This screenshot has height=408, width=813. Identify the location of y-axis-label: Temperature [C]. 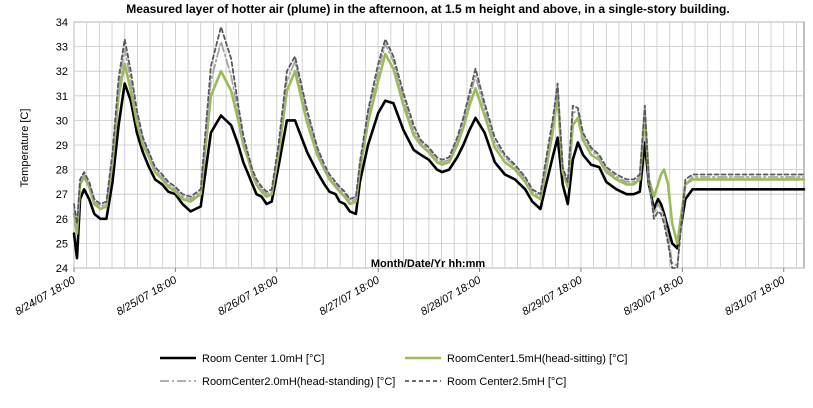
(25, 148).